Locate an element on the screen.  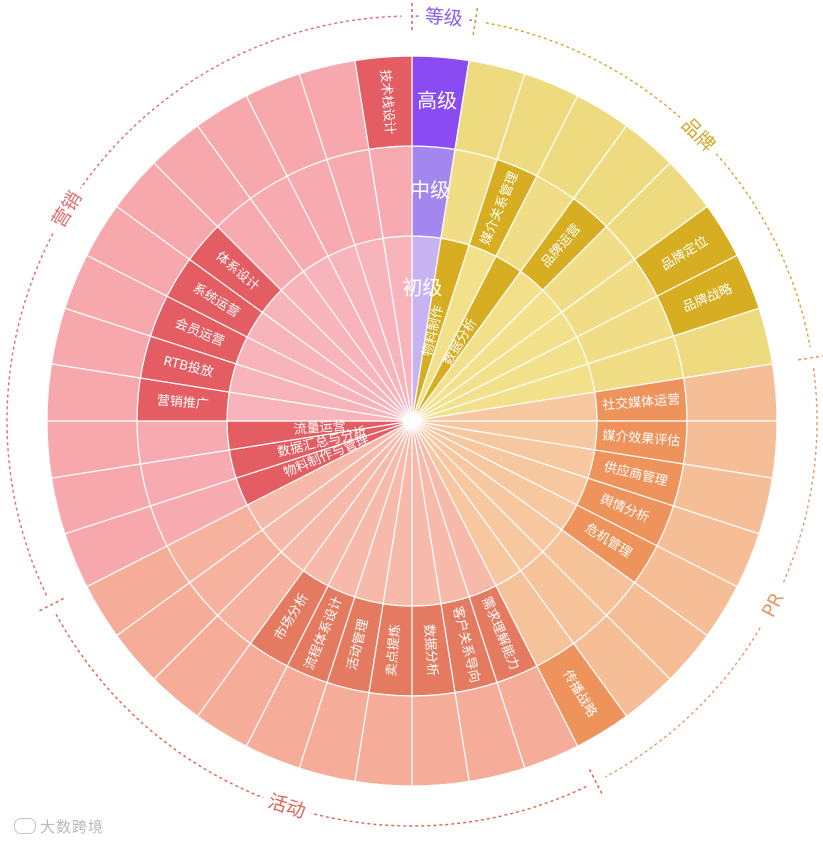
outer-category-label-dengji: 等级 is located at coordinates (444, 17).